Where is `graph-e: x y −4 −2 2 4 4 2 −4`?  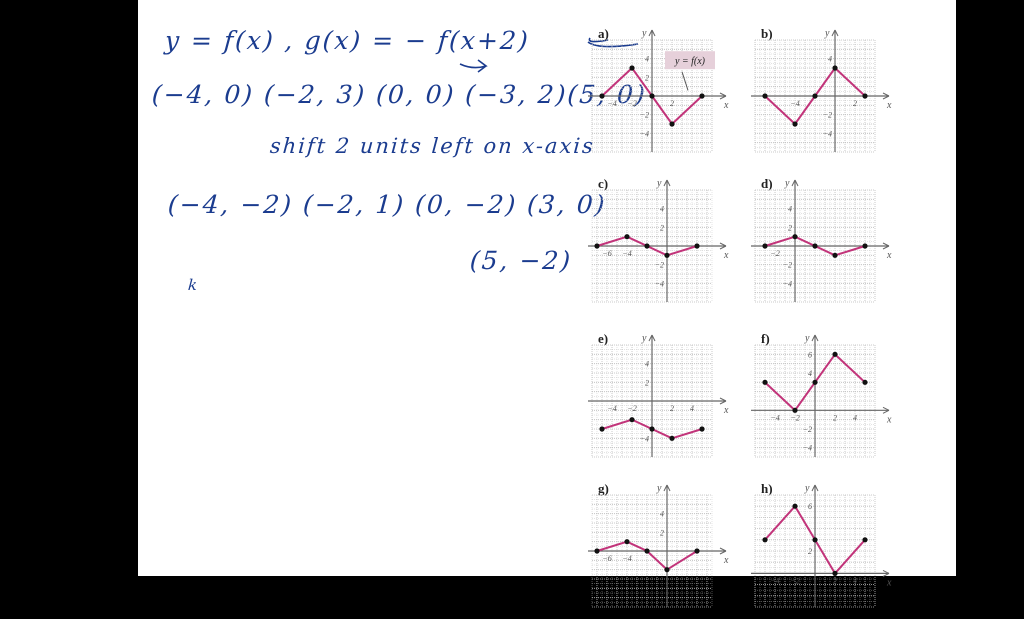
graph-e: x y −4 −2 2 4 4 2 −4 is located at coordinates (658, 395).